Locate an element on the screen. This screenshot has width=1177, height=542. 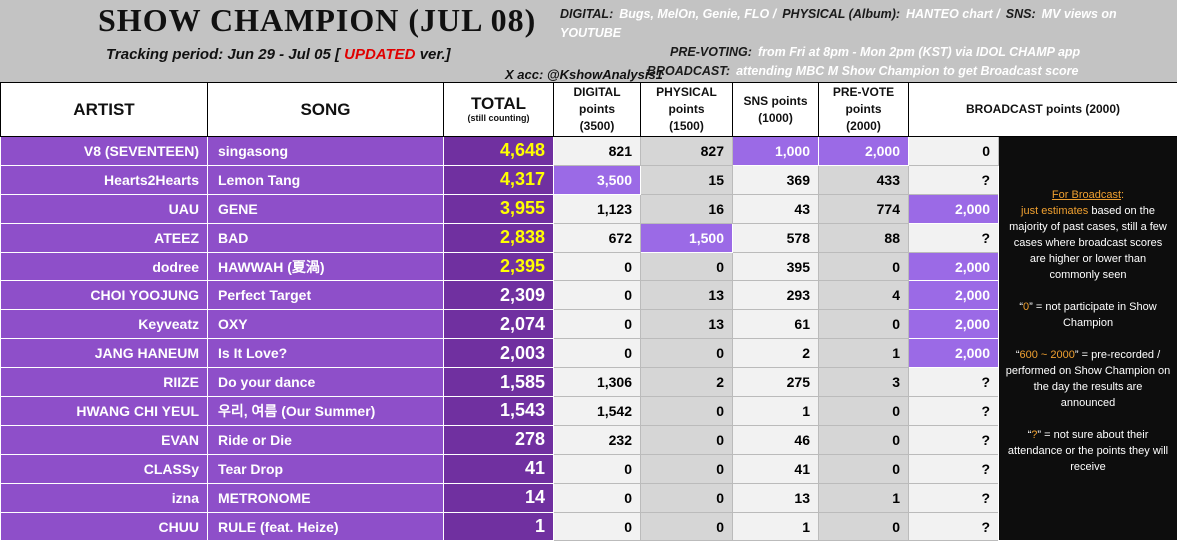
digital-cell: 672 is located at coordinates (597, 237).